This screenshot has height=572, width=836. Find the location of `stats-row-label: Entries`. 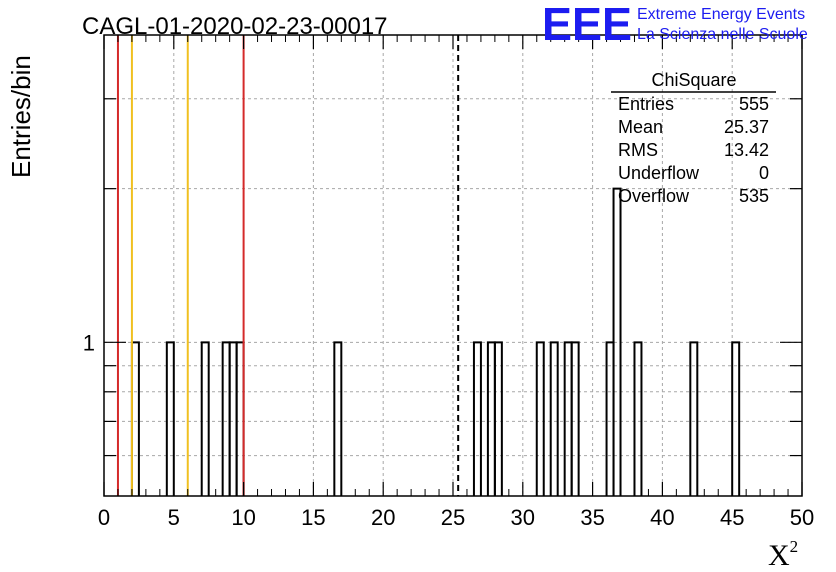

stats-row-label: Entries is located at coordinates (646, 104).